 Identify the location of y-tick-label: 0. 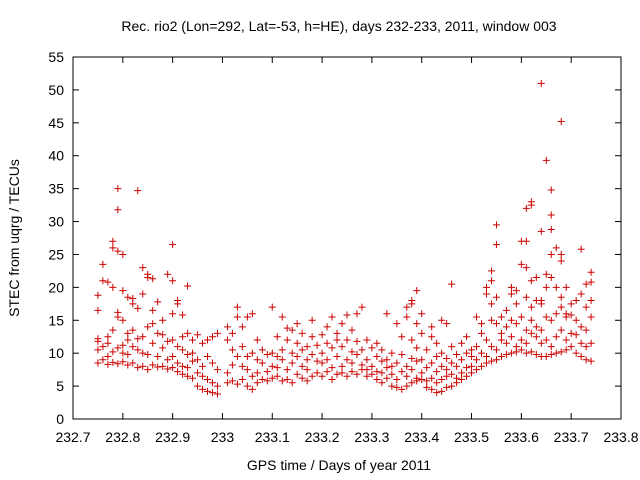
(60, 419).